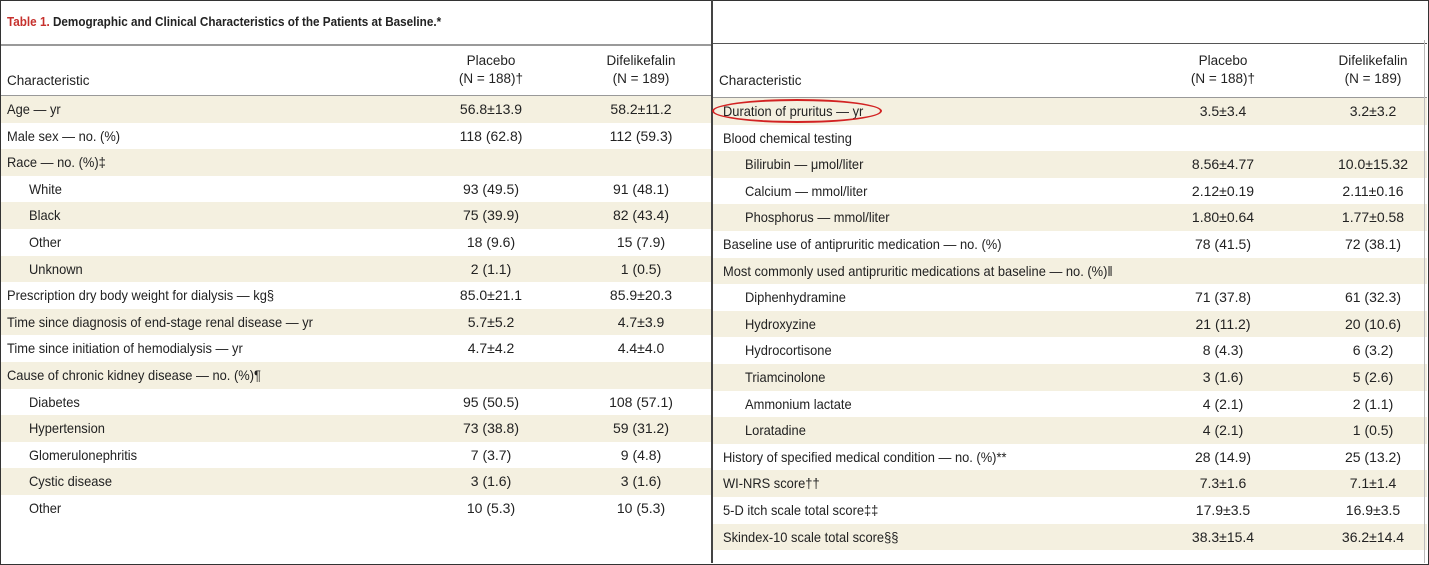 This screenshot has width=1429, height=565. What do you see at coordinates (491, 70) in the screenshot?
I see `header-placebo: Placebo (N = 188)†` at bounding box center [491, 70].